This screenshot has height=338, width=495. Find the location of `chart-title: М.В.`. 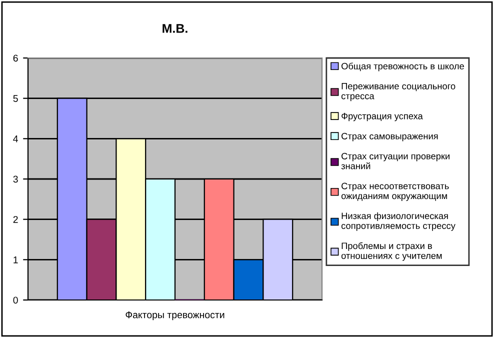

chart-title: М.В. is located at coordinates (175, 28).